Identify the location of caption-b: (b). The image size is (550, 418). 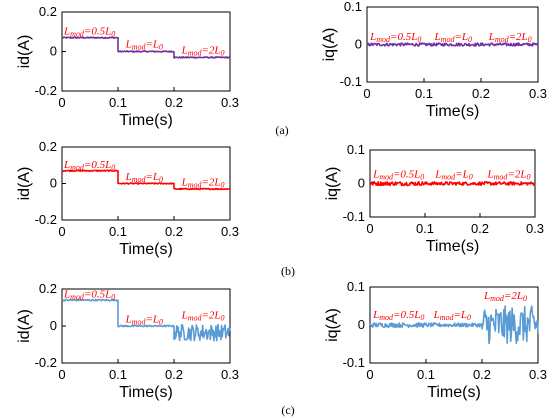
(288, 271).